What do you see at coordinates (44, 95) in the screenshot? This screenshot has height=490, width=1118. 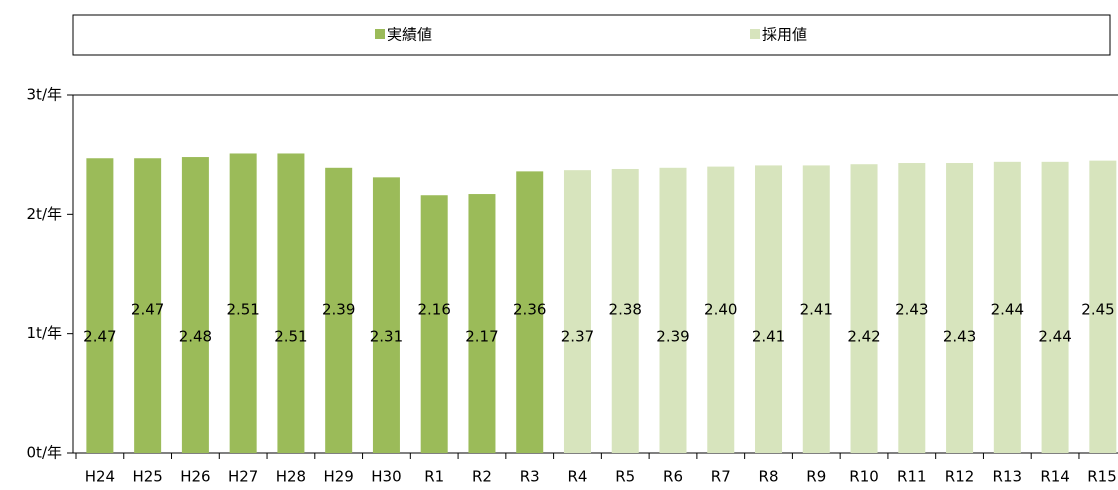 I see `y-tick-label: 3t/年` at bounding box center [44, 95].